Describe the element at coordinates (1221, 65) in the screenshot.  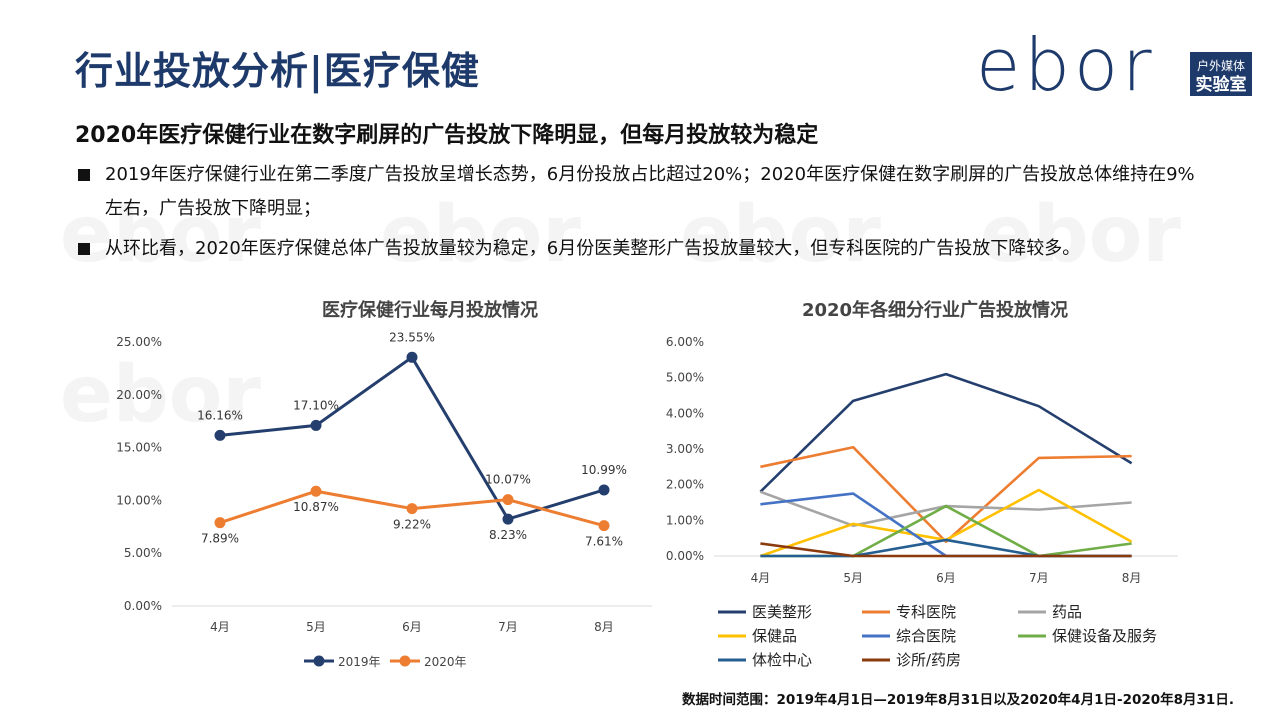
I see `logo-line1: 户外媒体` at that location.